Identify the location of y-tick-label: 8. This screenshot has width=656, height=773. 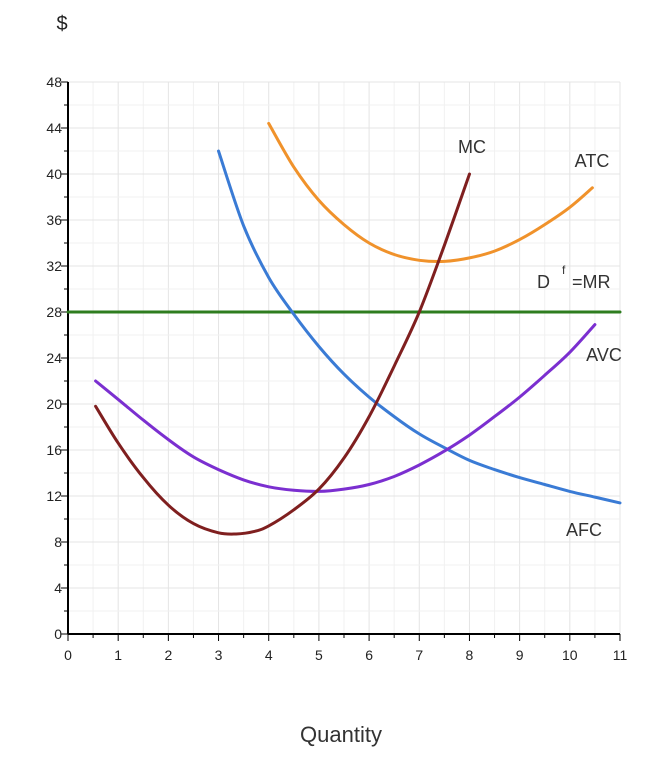
(58, 542).